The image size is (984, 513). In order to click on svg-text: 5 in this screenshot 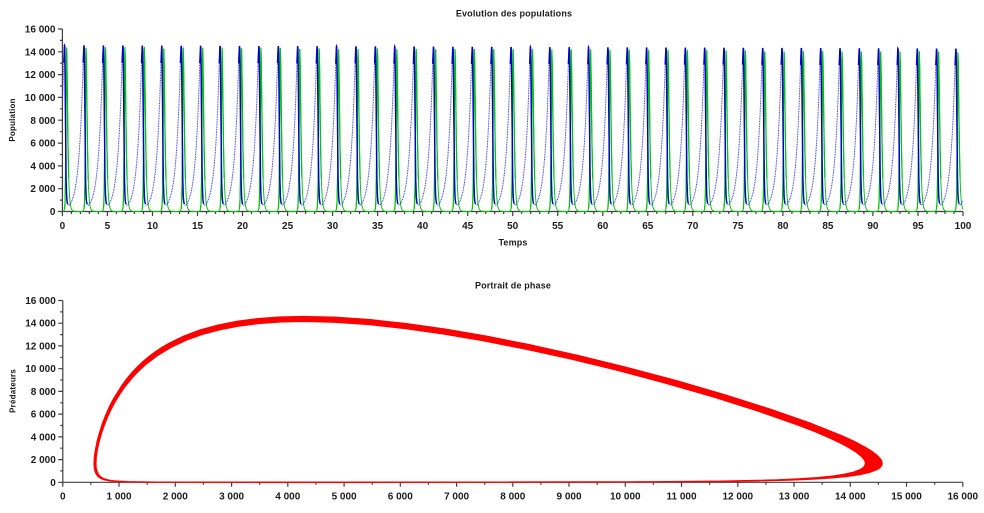, I will do `click(108, 226)`.